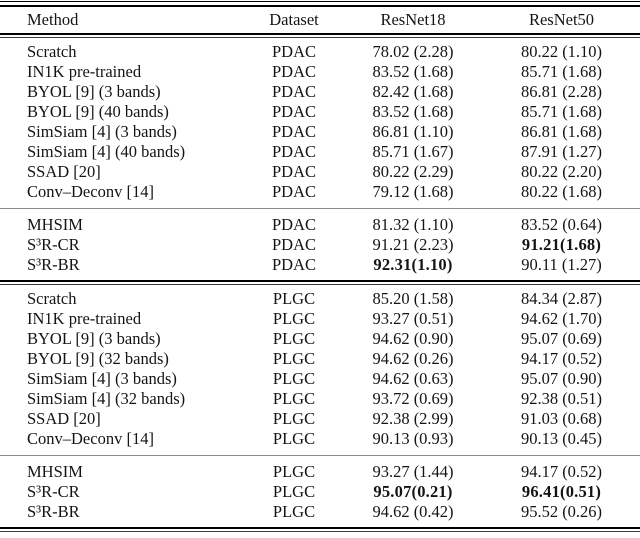 The image size is (640, 538). What do you see at coordinates (561, 338) in the screenshot?
I see `resnet50-cell: 95.07 (0.69)` at bounding box center [561, 338].